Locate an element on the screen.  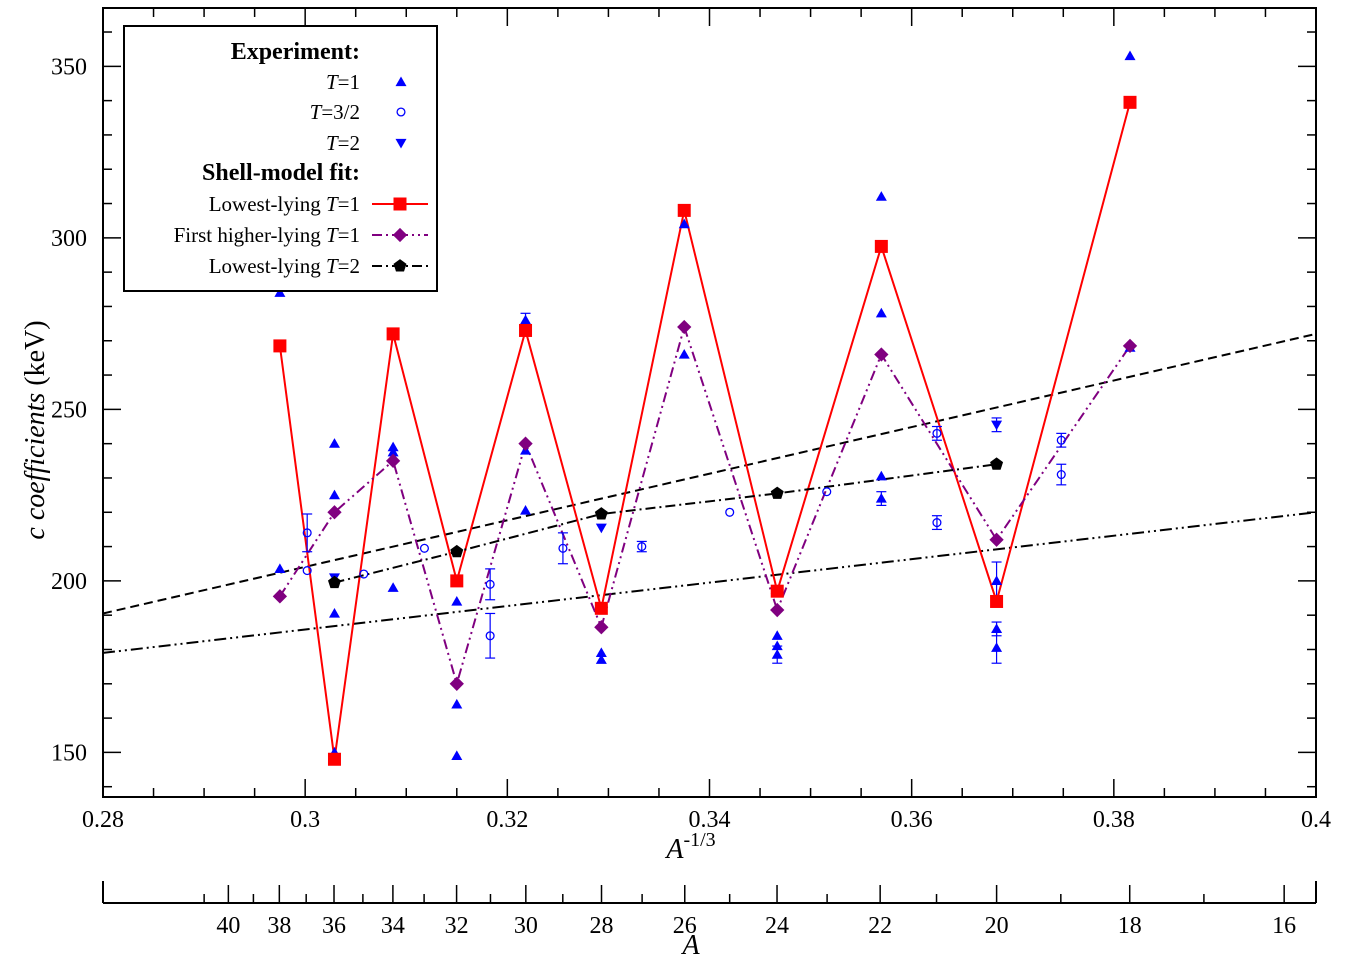
x2-tick-label: 40 is located at coordinates (228, 926).